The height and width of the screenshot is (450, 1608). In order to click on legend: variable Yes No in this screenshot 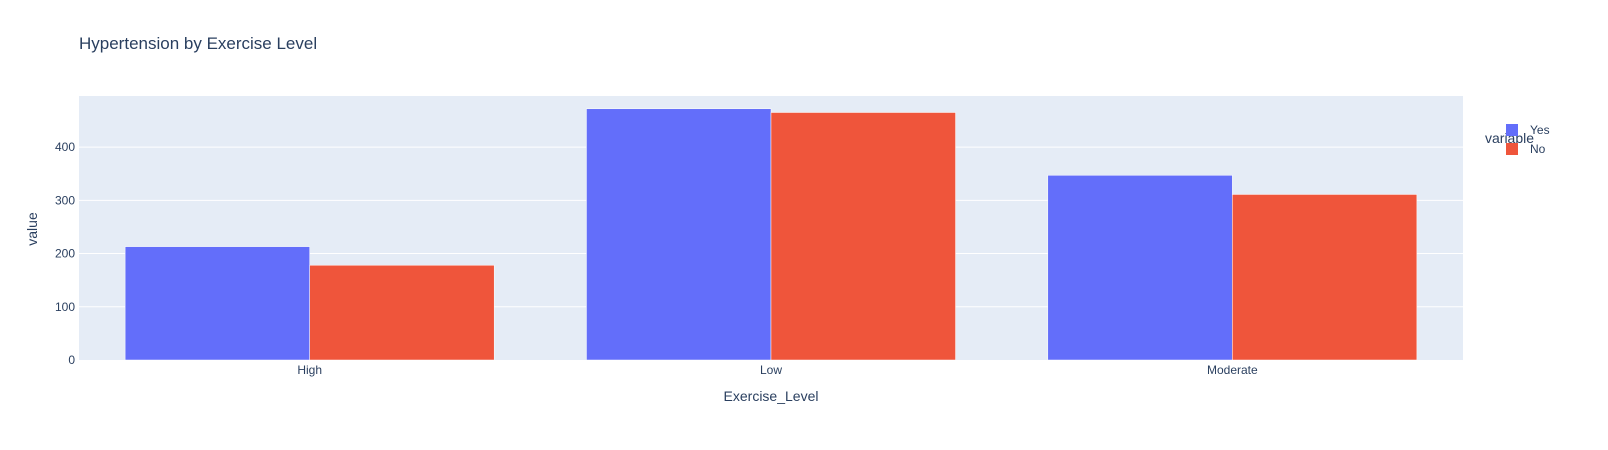, I will do `click(1517, 139)`.